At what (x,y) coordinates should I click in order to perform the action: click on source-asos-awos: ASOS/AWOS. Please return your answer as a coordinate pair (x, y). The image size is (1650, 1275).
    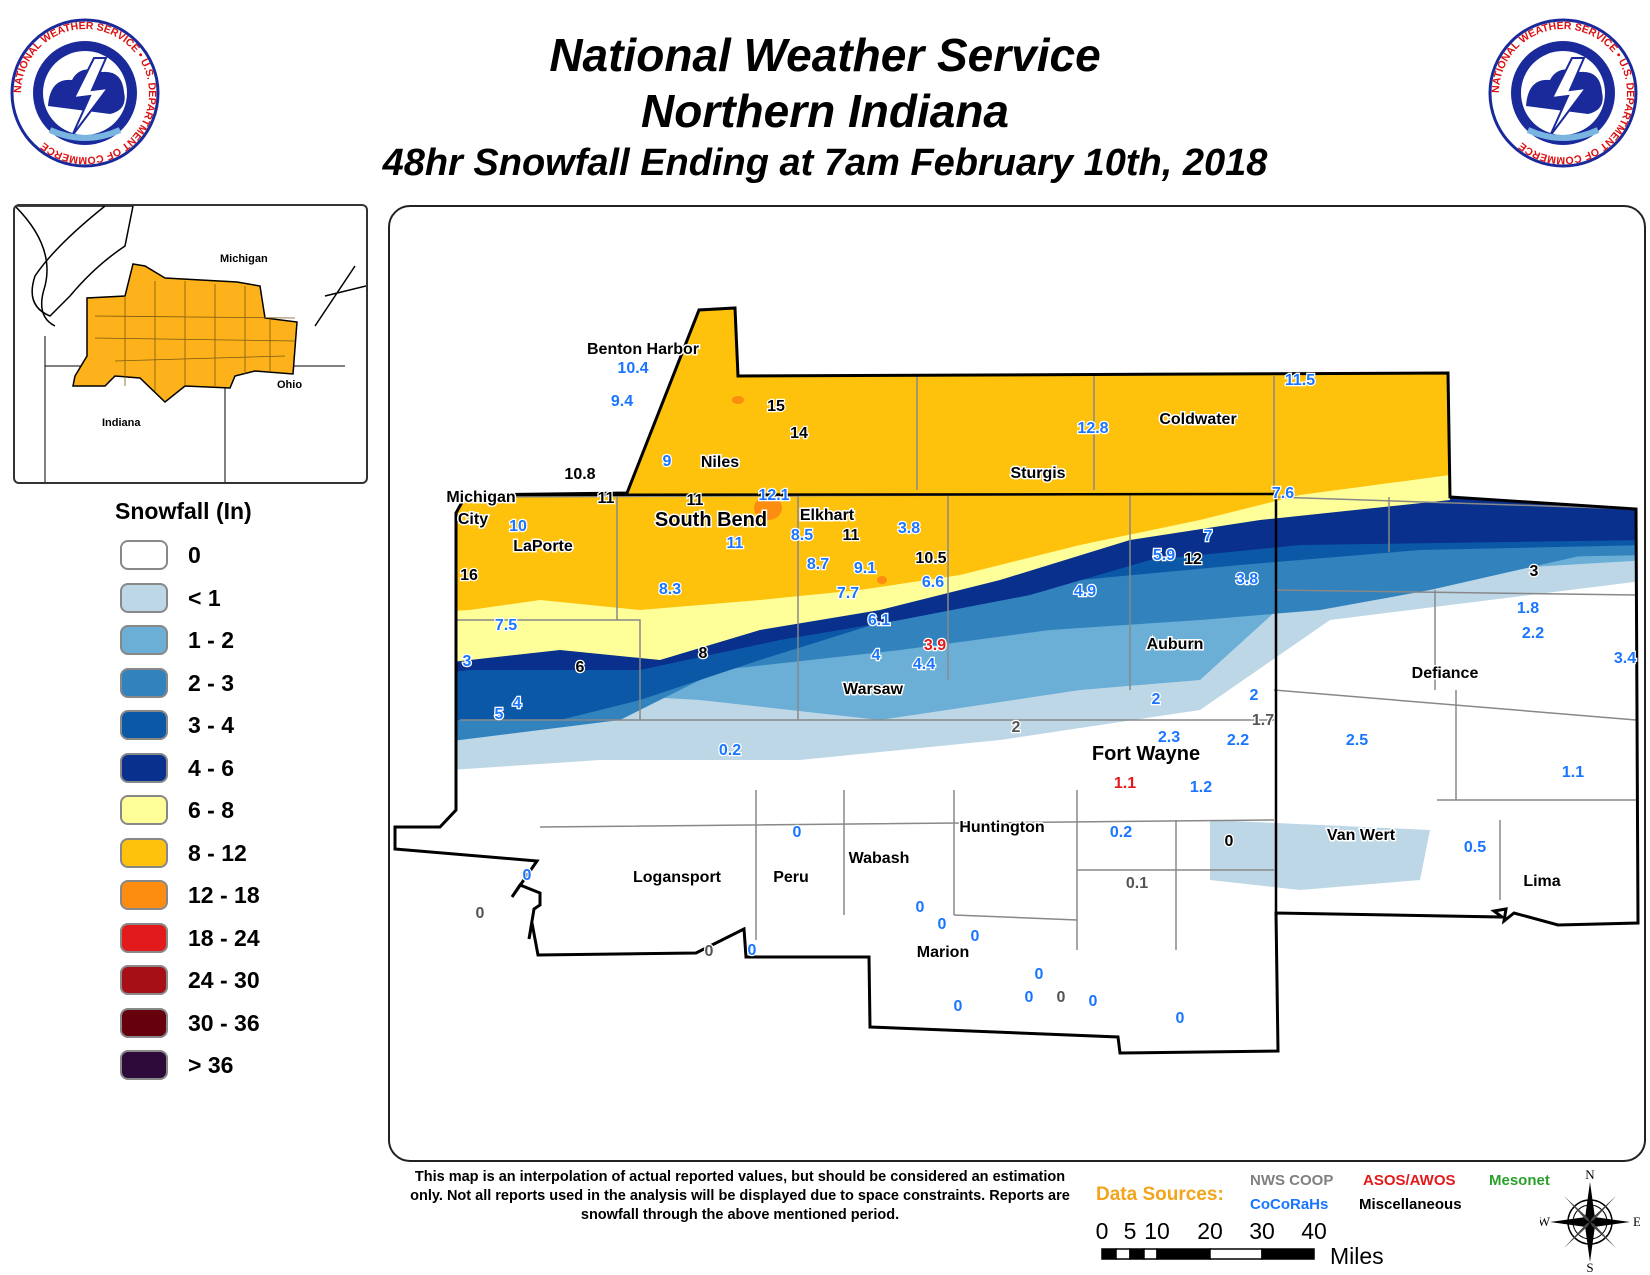
    Looking at the image, I should click on (1409, 1180).